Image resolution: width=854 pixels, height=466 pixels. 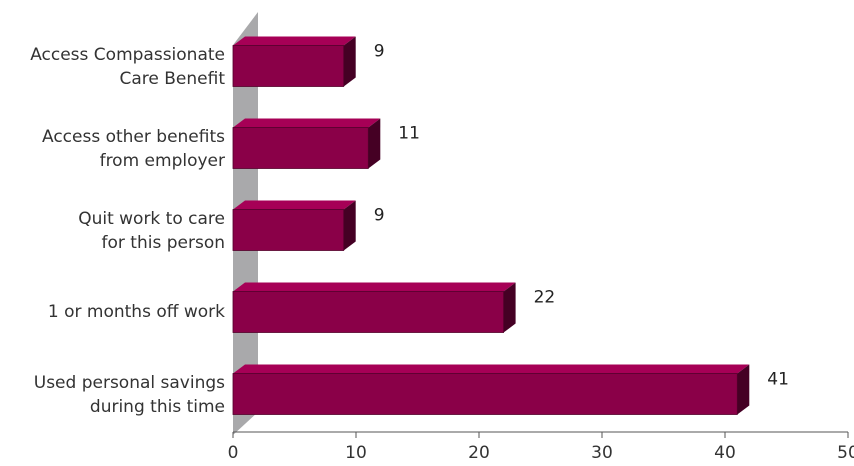 What do you see at coordinates (129, 395) in the screenshot?
I see `y-tick-label: Used personal savings during this time` at bounding box center [129, 395].